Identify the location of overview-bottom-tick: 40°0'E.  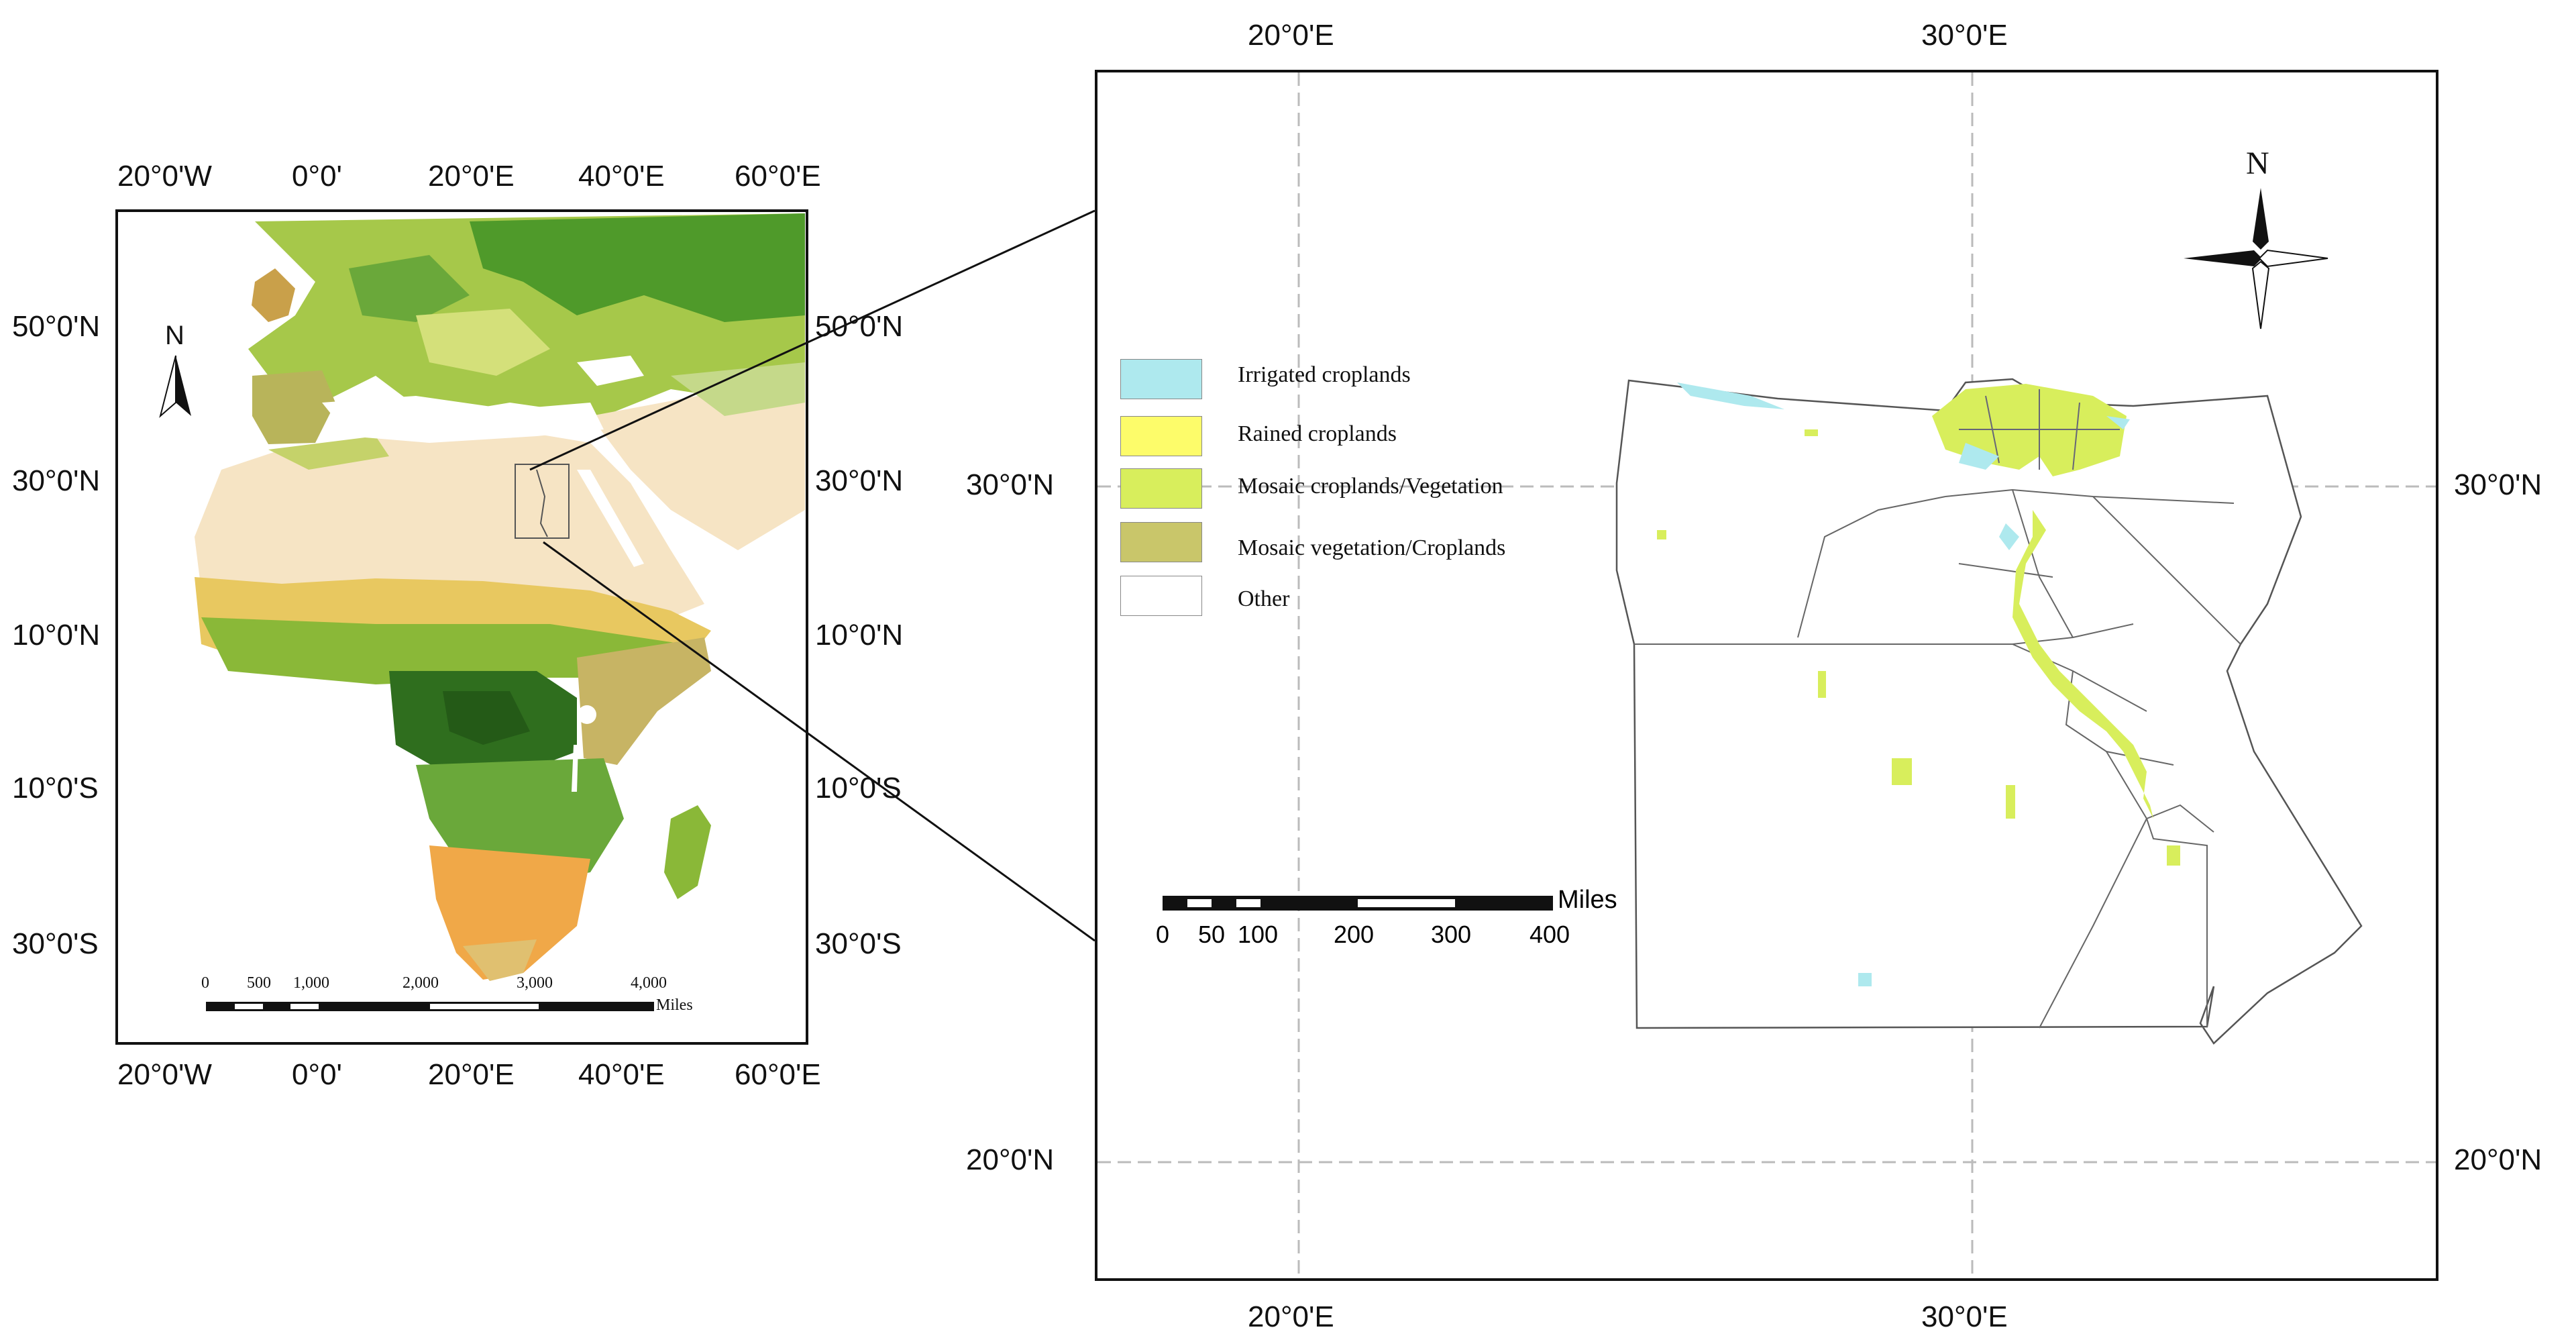
(621, 1074).